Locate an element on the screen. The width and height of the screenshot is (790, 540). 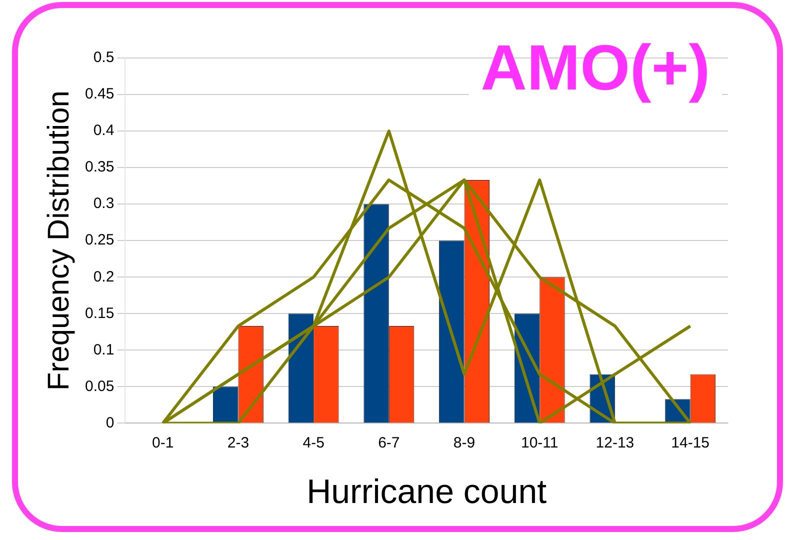
x-tick-label: 6-7 is located at coordinates (389, 443).